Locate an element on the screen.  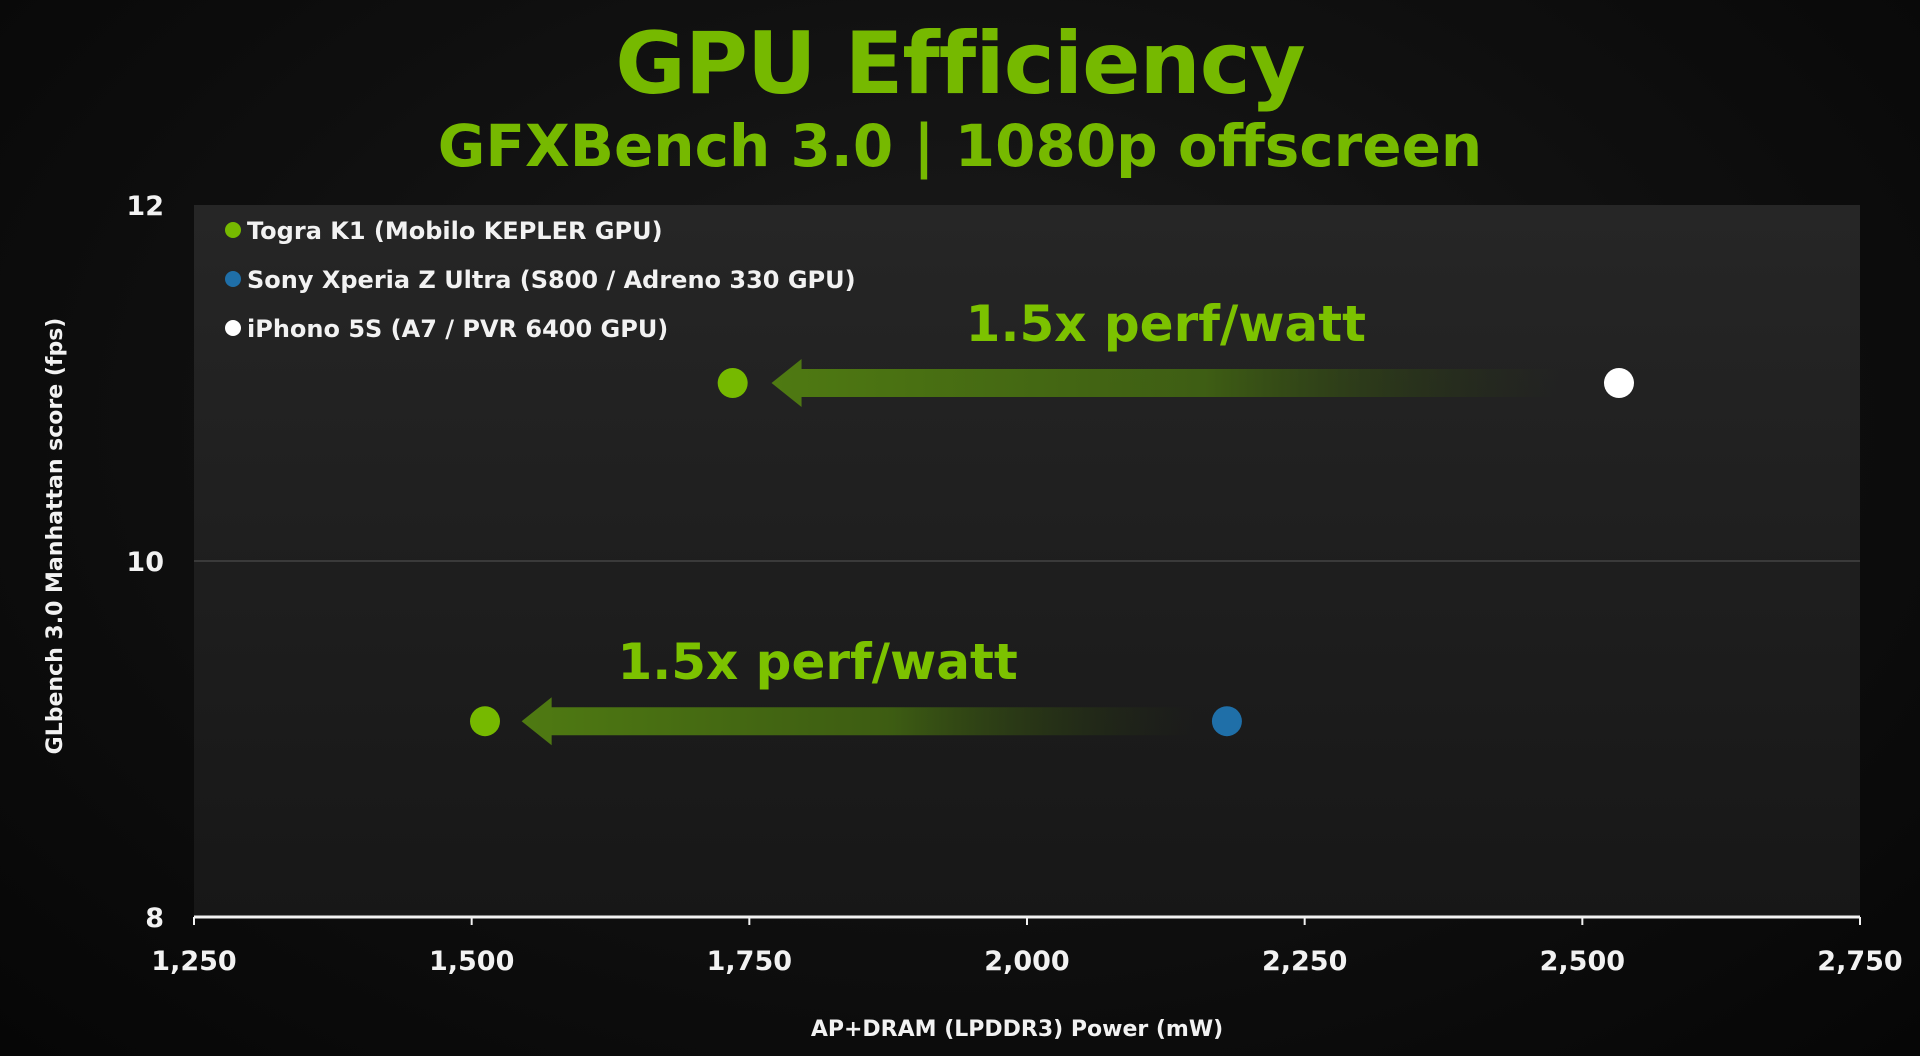
legend-label-3: iPhono 5S (A7 / PVR 6400 GPU) is located at coordinates (457, 329).